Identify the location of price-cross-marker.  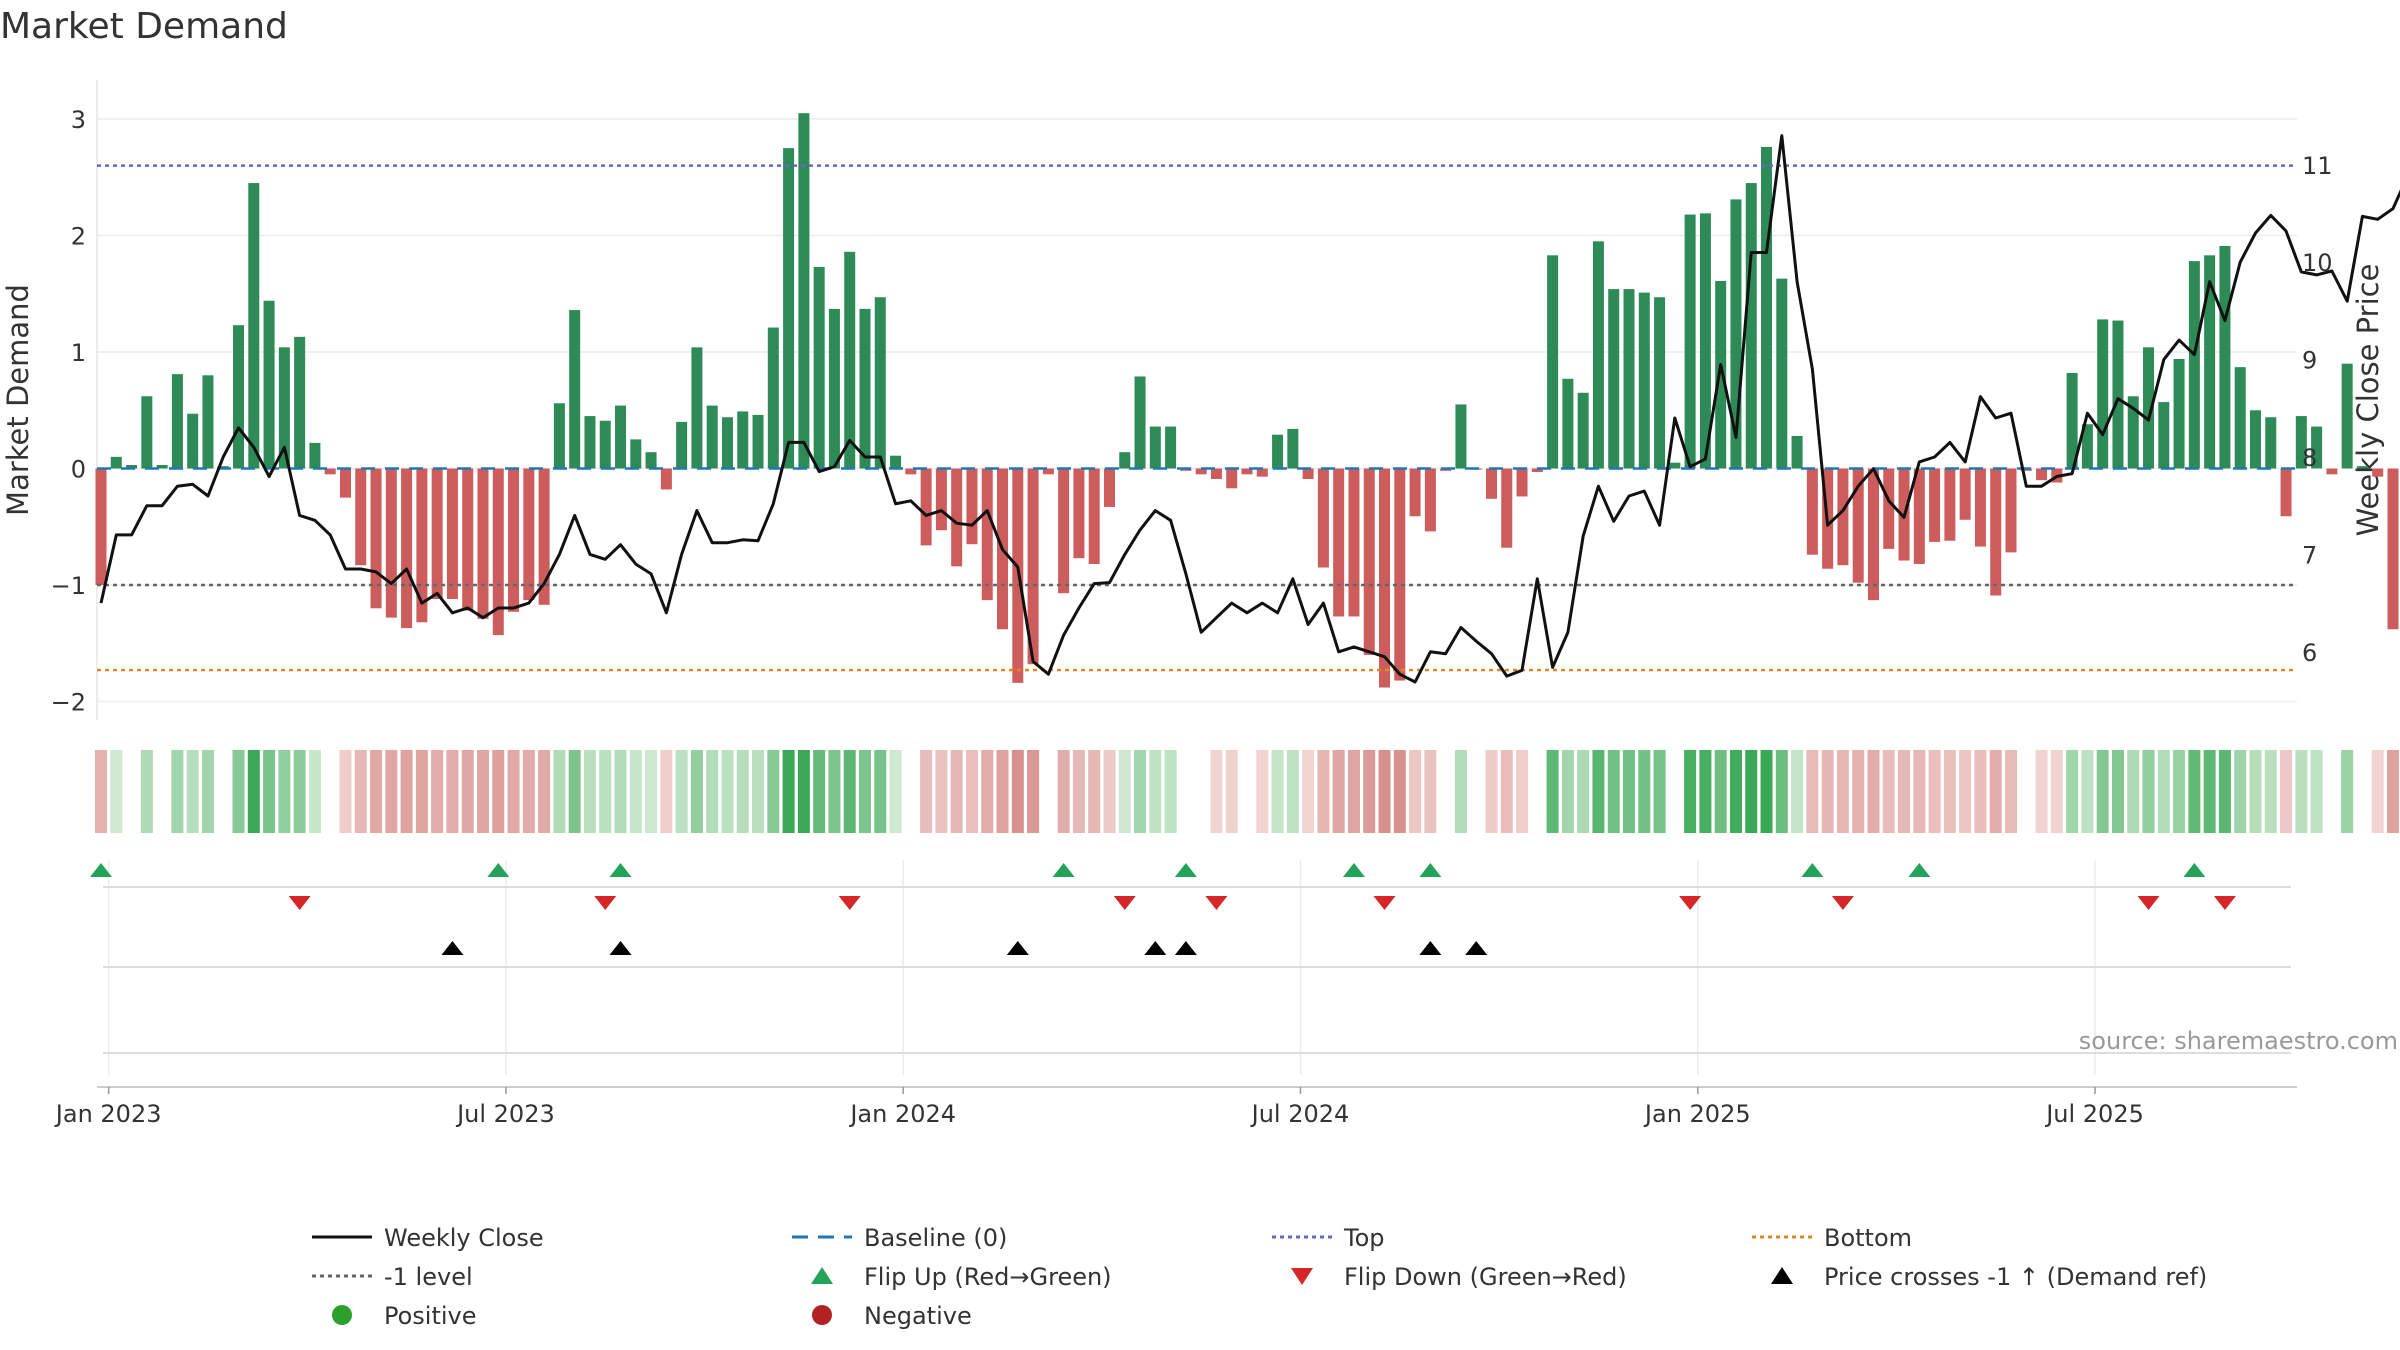
(452, 948).